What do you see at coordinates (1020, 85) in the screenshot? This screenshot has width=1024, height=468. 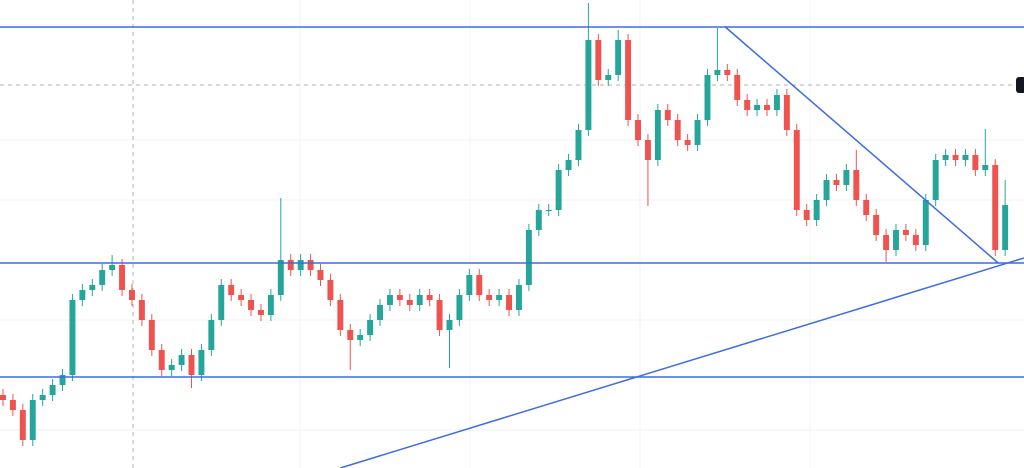 I see `price-marker-icon` at bounding box center [1020, 85].